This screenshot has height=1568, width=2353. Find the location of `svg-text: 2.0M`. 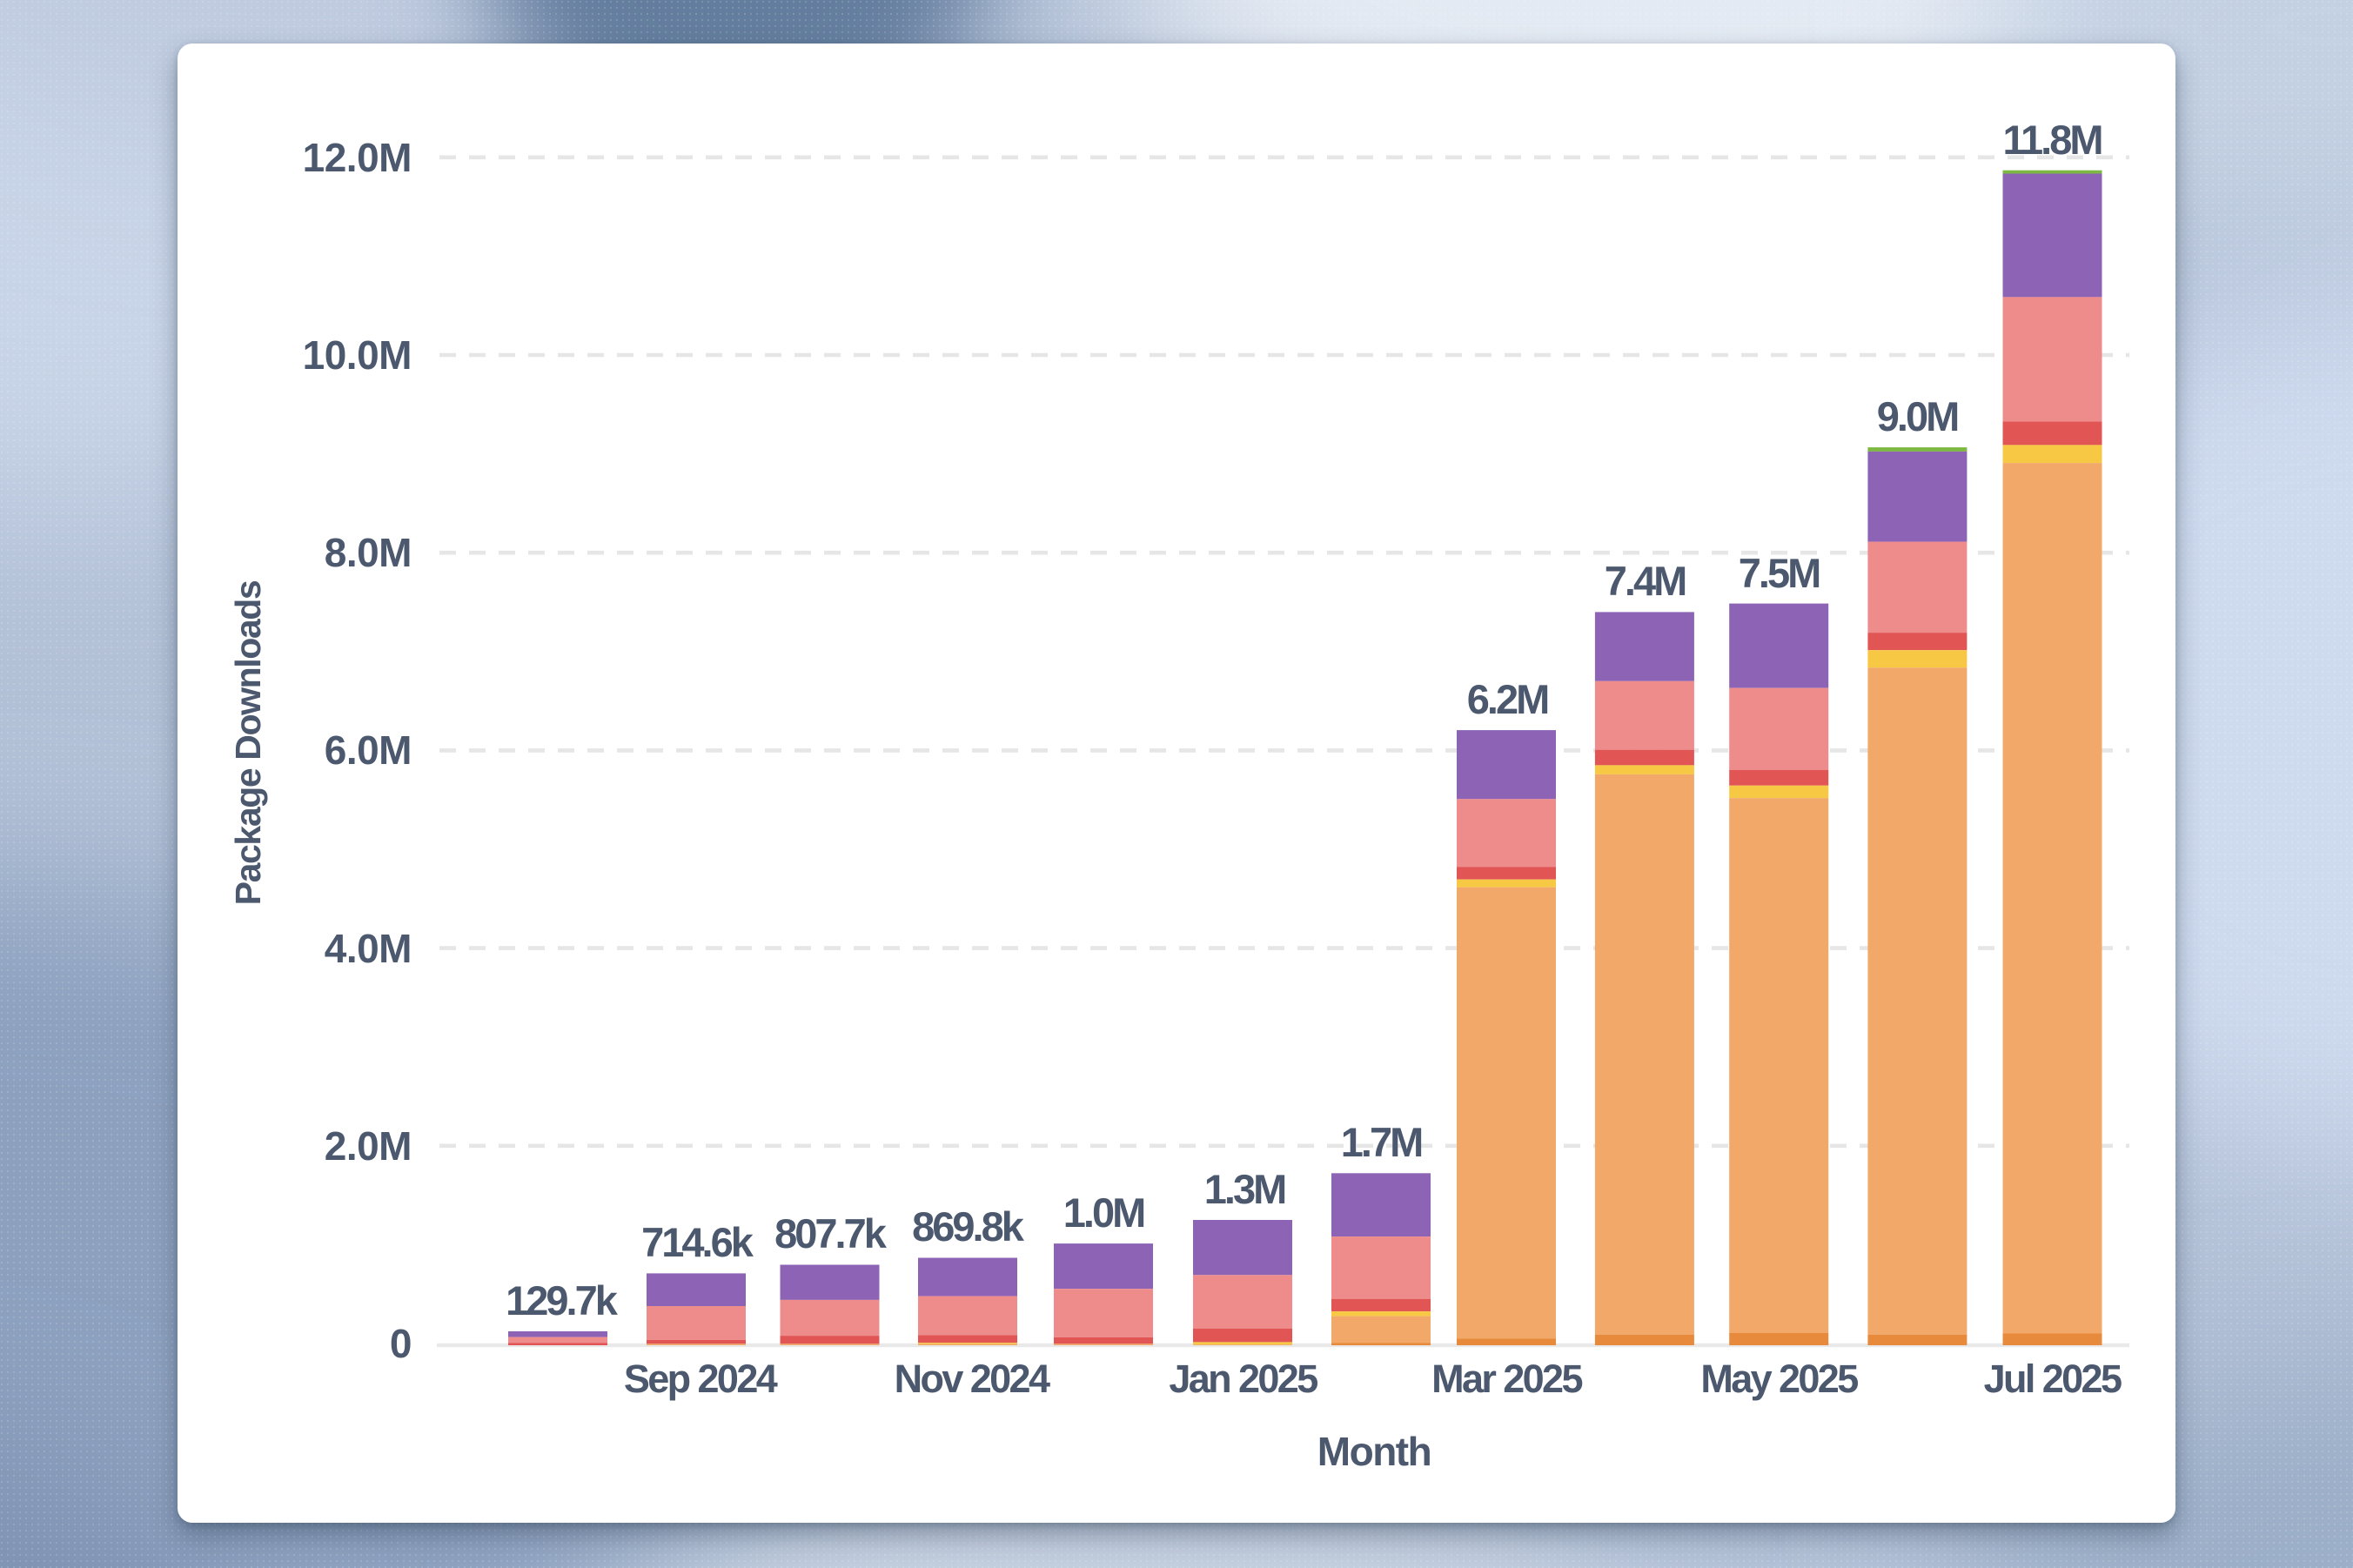

svg-text: 2.0M is located at coordinates (368, 1146).